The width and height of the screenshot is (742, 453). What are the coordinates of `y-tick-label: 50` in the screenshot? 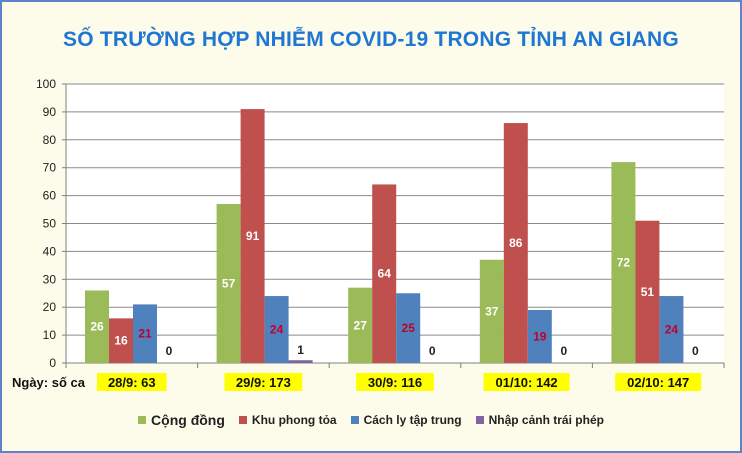 It's located at (50, 224).